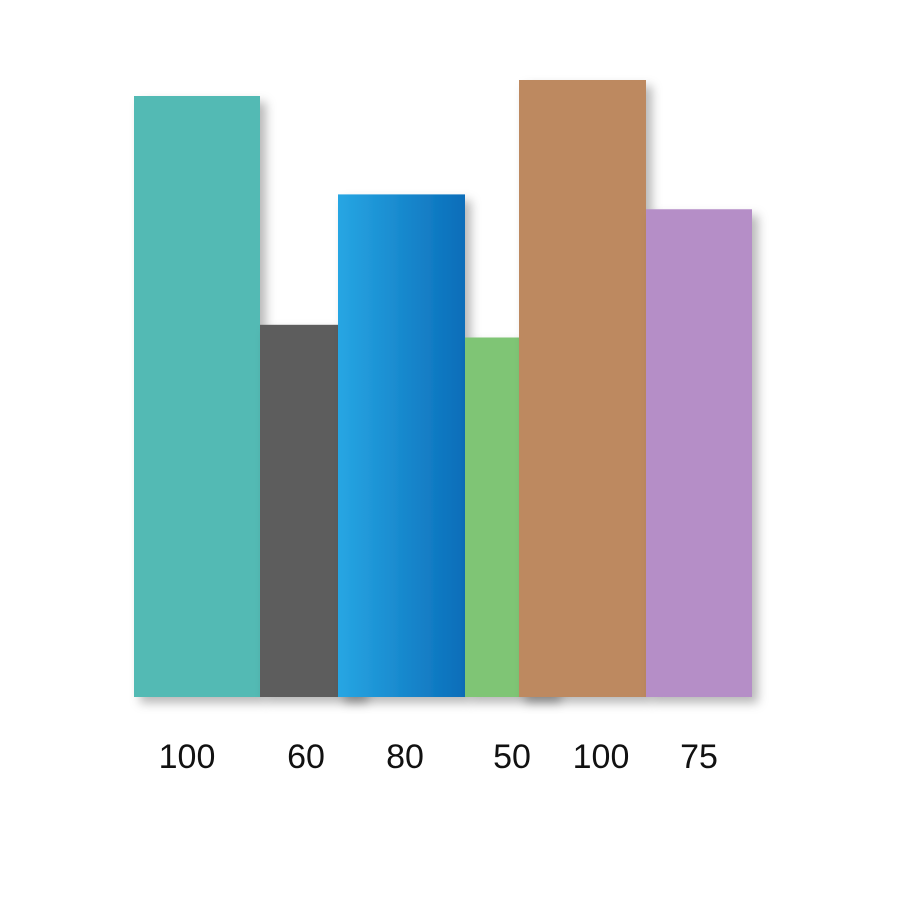  Describe the element at coordinates (405, 757) in the screenshot. I see `bar-value-label-3: 80` at that location.